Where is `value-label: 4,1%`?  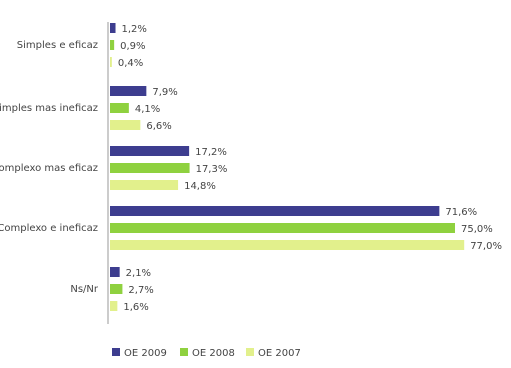
value-label: 4,1% is located at coordinates (147, 109).